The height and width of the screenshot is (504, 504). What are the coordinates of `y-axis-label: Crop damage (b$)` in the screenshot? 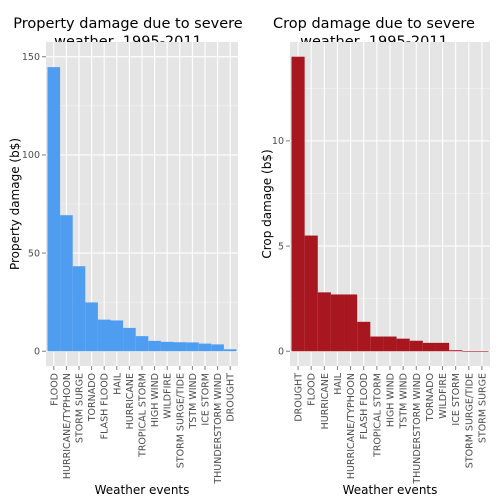 It's located at (267, 203).